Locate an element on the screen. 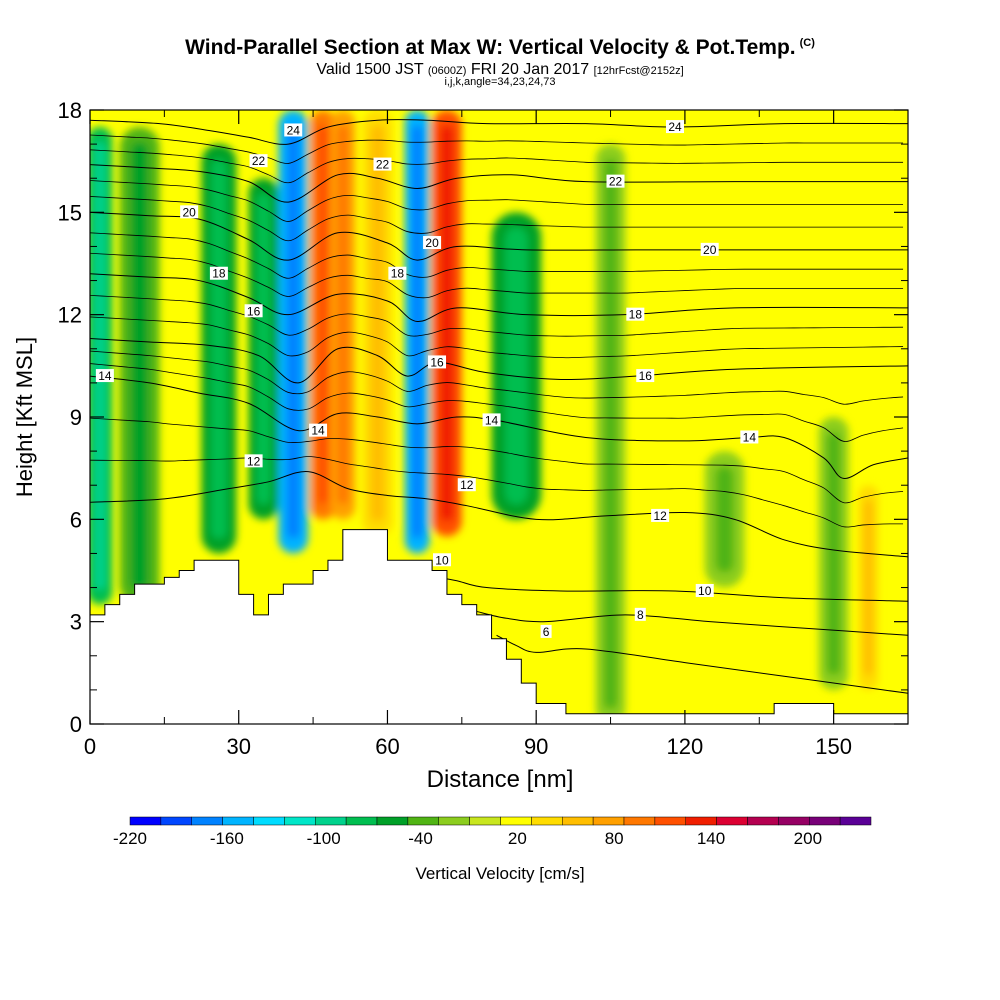 Image resolution: width=1000 pixels, height=1000 pixels. y-tick-label: 0 is located at coordinates (76, 724).